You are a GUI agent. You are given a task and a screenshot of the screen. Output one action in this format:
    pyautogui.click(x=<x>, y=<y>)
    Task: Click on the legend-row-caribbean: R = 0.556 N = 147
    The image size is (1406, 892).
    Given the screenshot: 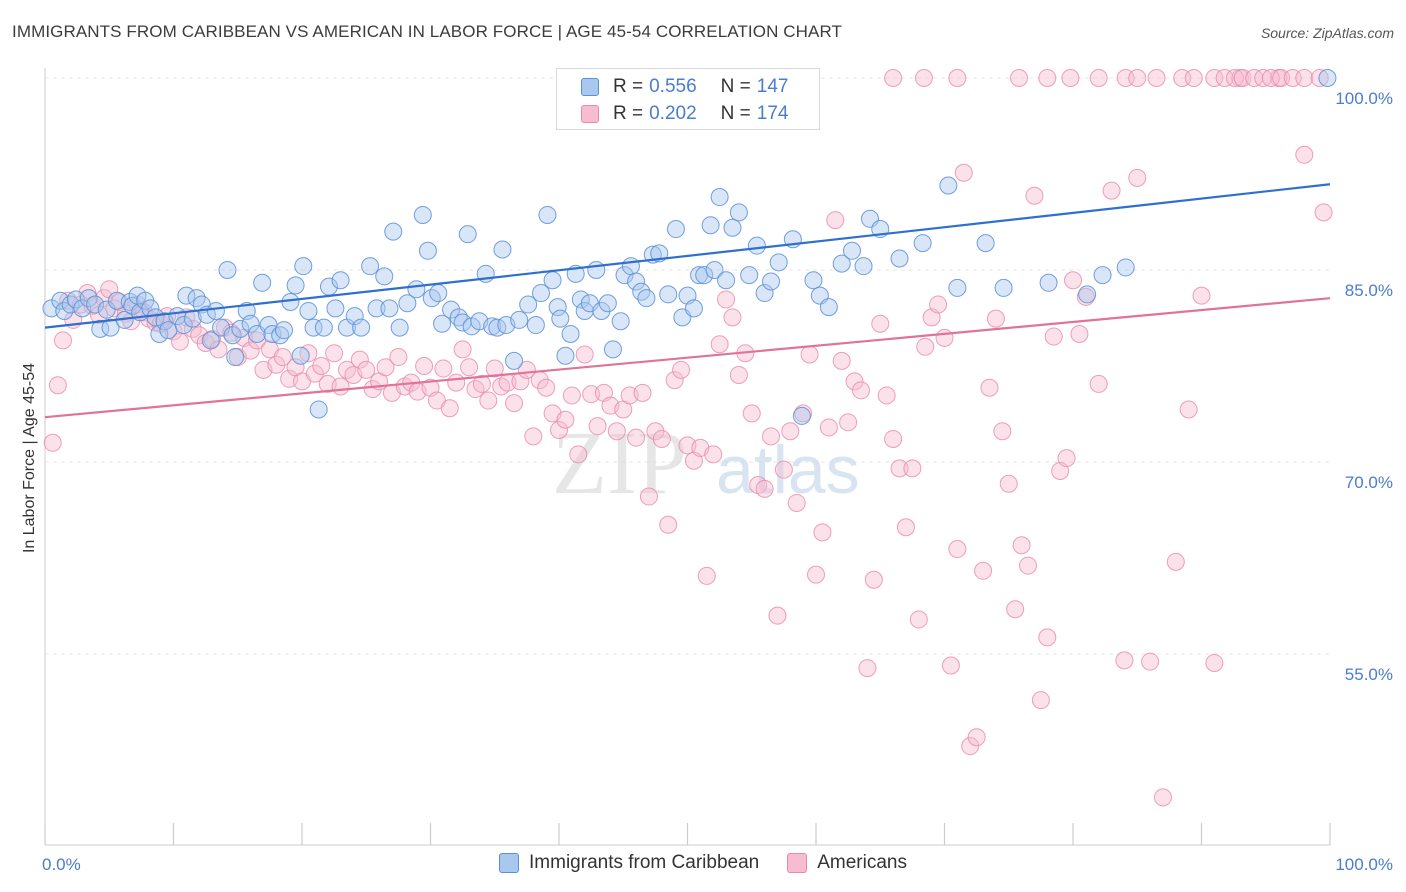 What is the action you would take?
    pyautogui.click(x=684, y=87)
    